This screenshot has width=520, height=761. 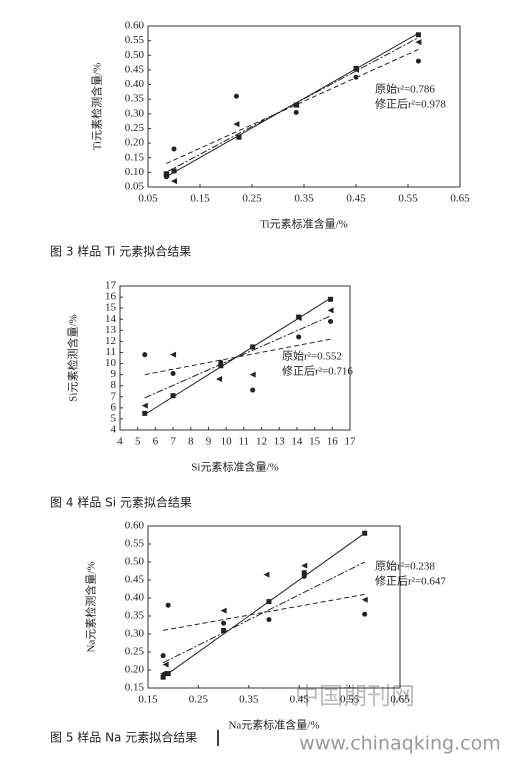 I want to click on y-tick-label: 14, so click(x=111, y=319).